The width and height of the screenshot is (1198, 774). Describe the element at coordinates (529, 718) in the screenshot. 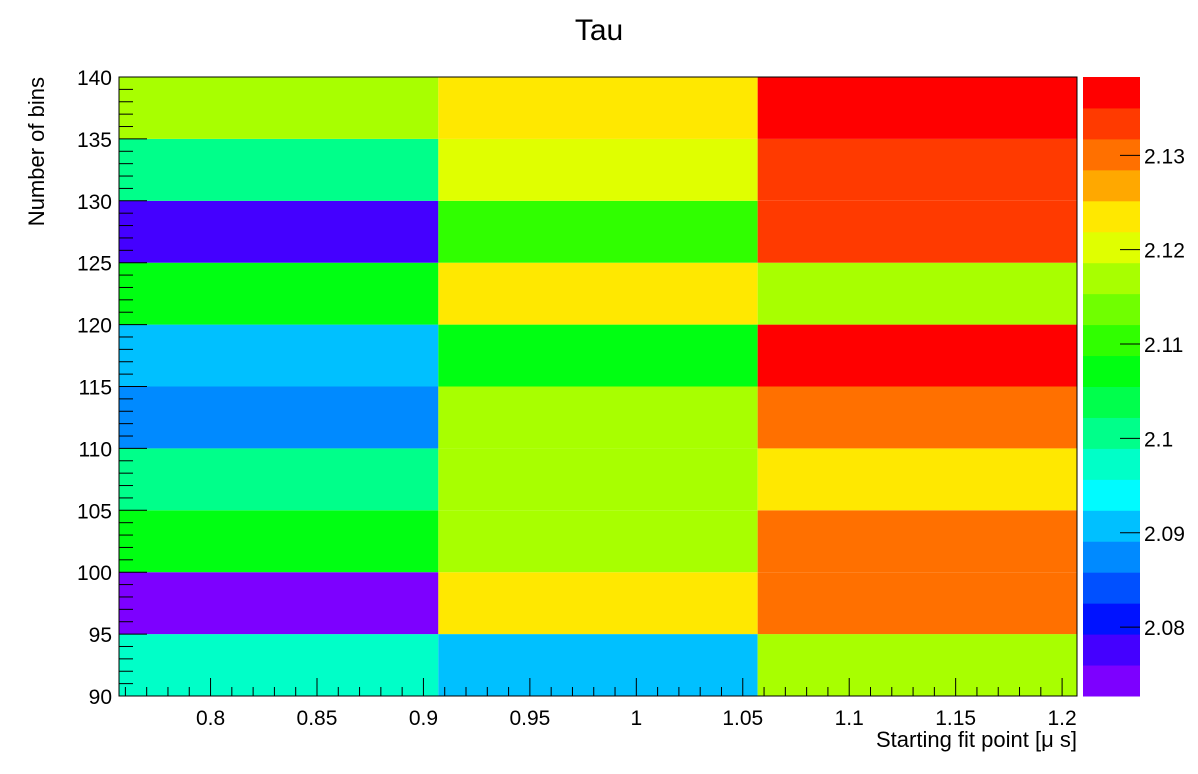

I see `x-tick-label: 0.95` at that location.